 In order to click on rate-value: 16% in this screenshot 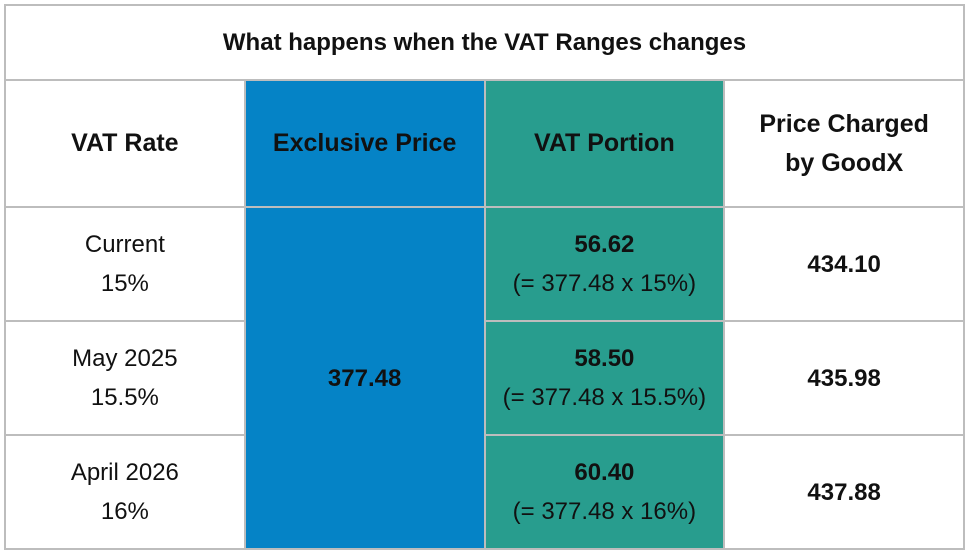, I will do `click(124, 511)`.